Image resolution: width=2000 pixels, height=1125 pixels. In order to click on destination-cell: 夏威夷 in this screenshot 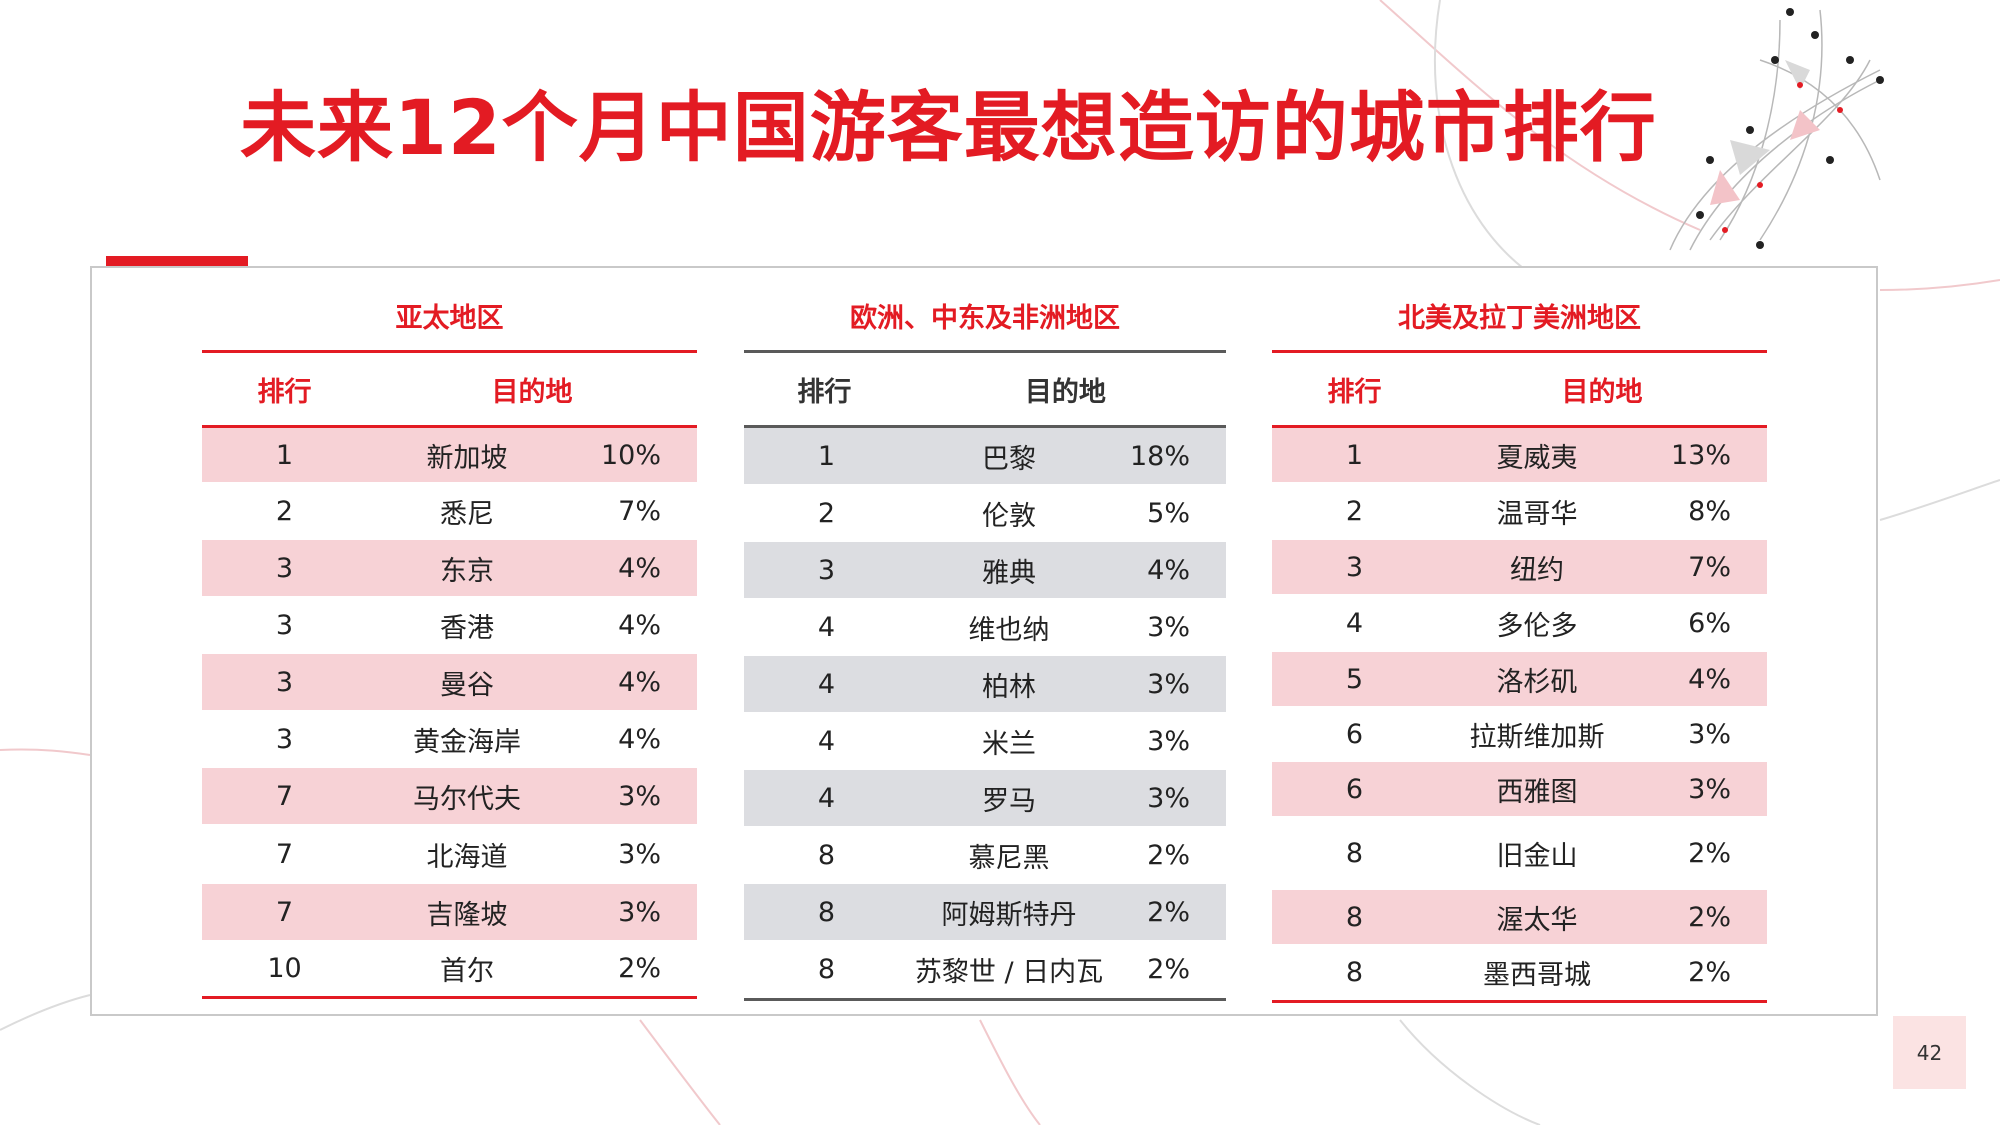, I will do `click(1537, 458)`.